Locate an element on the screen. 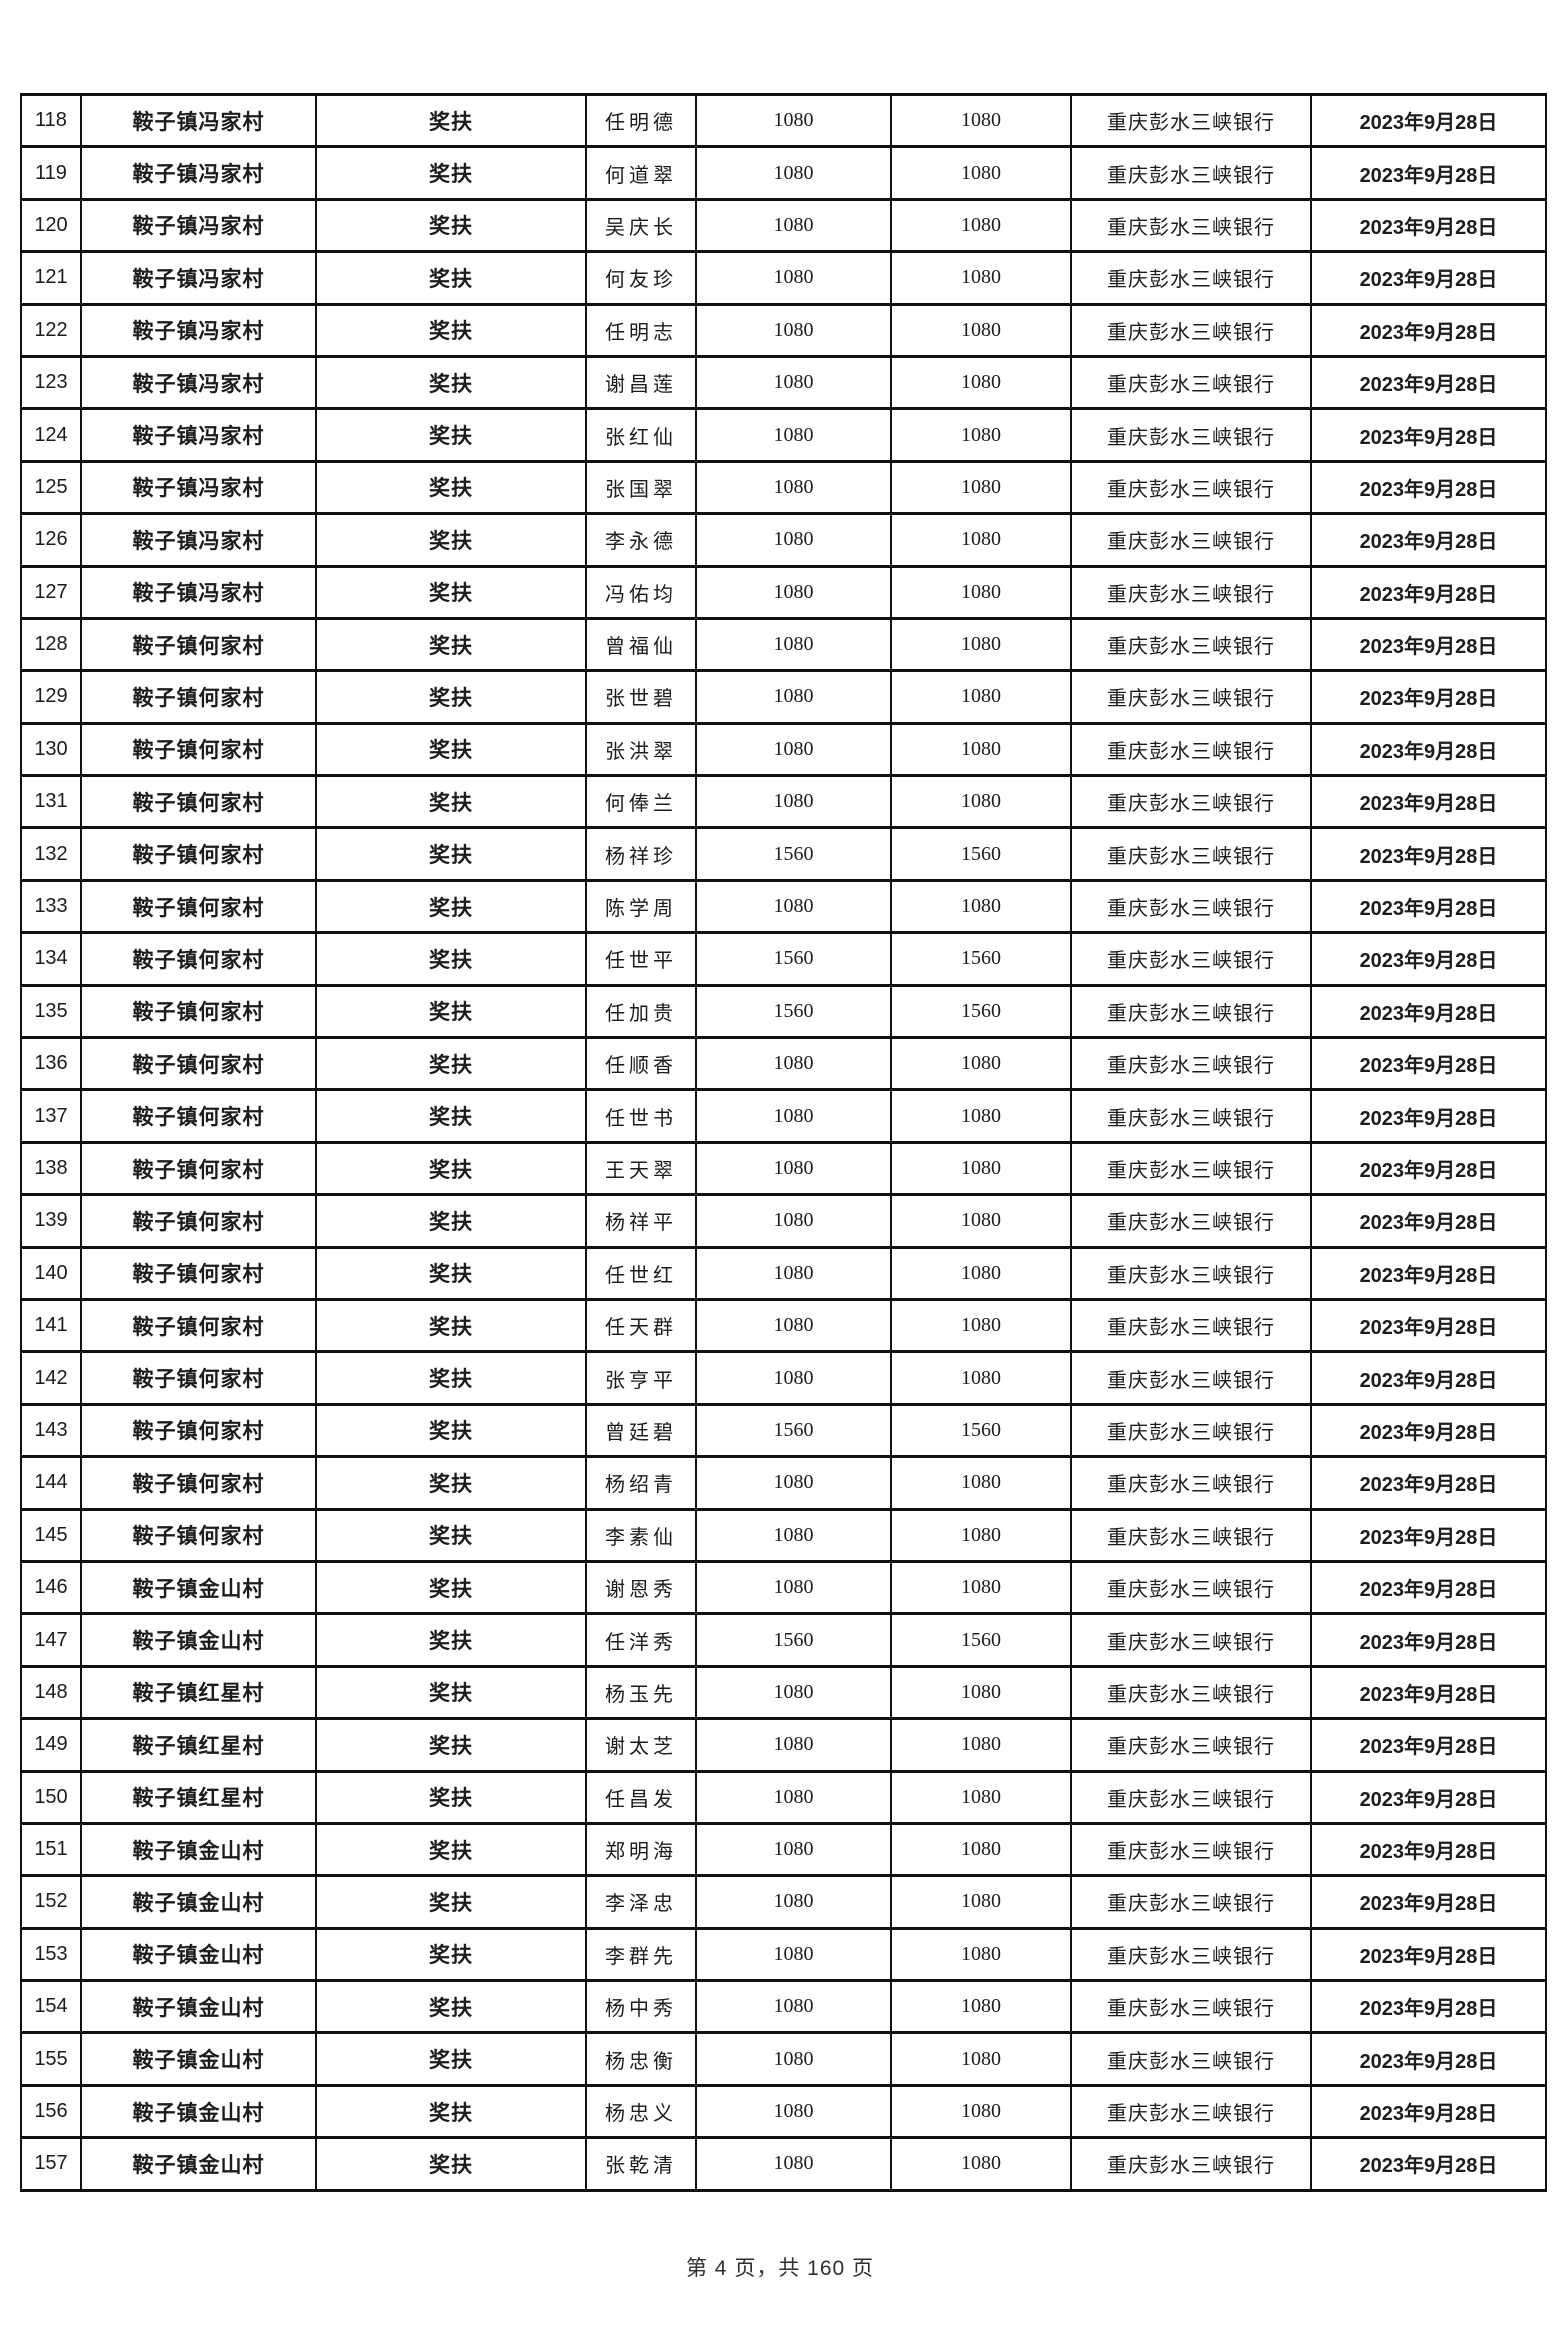  cell-num: 155 is located at coordinates (51, 2059).